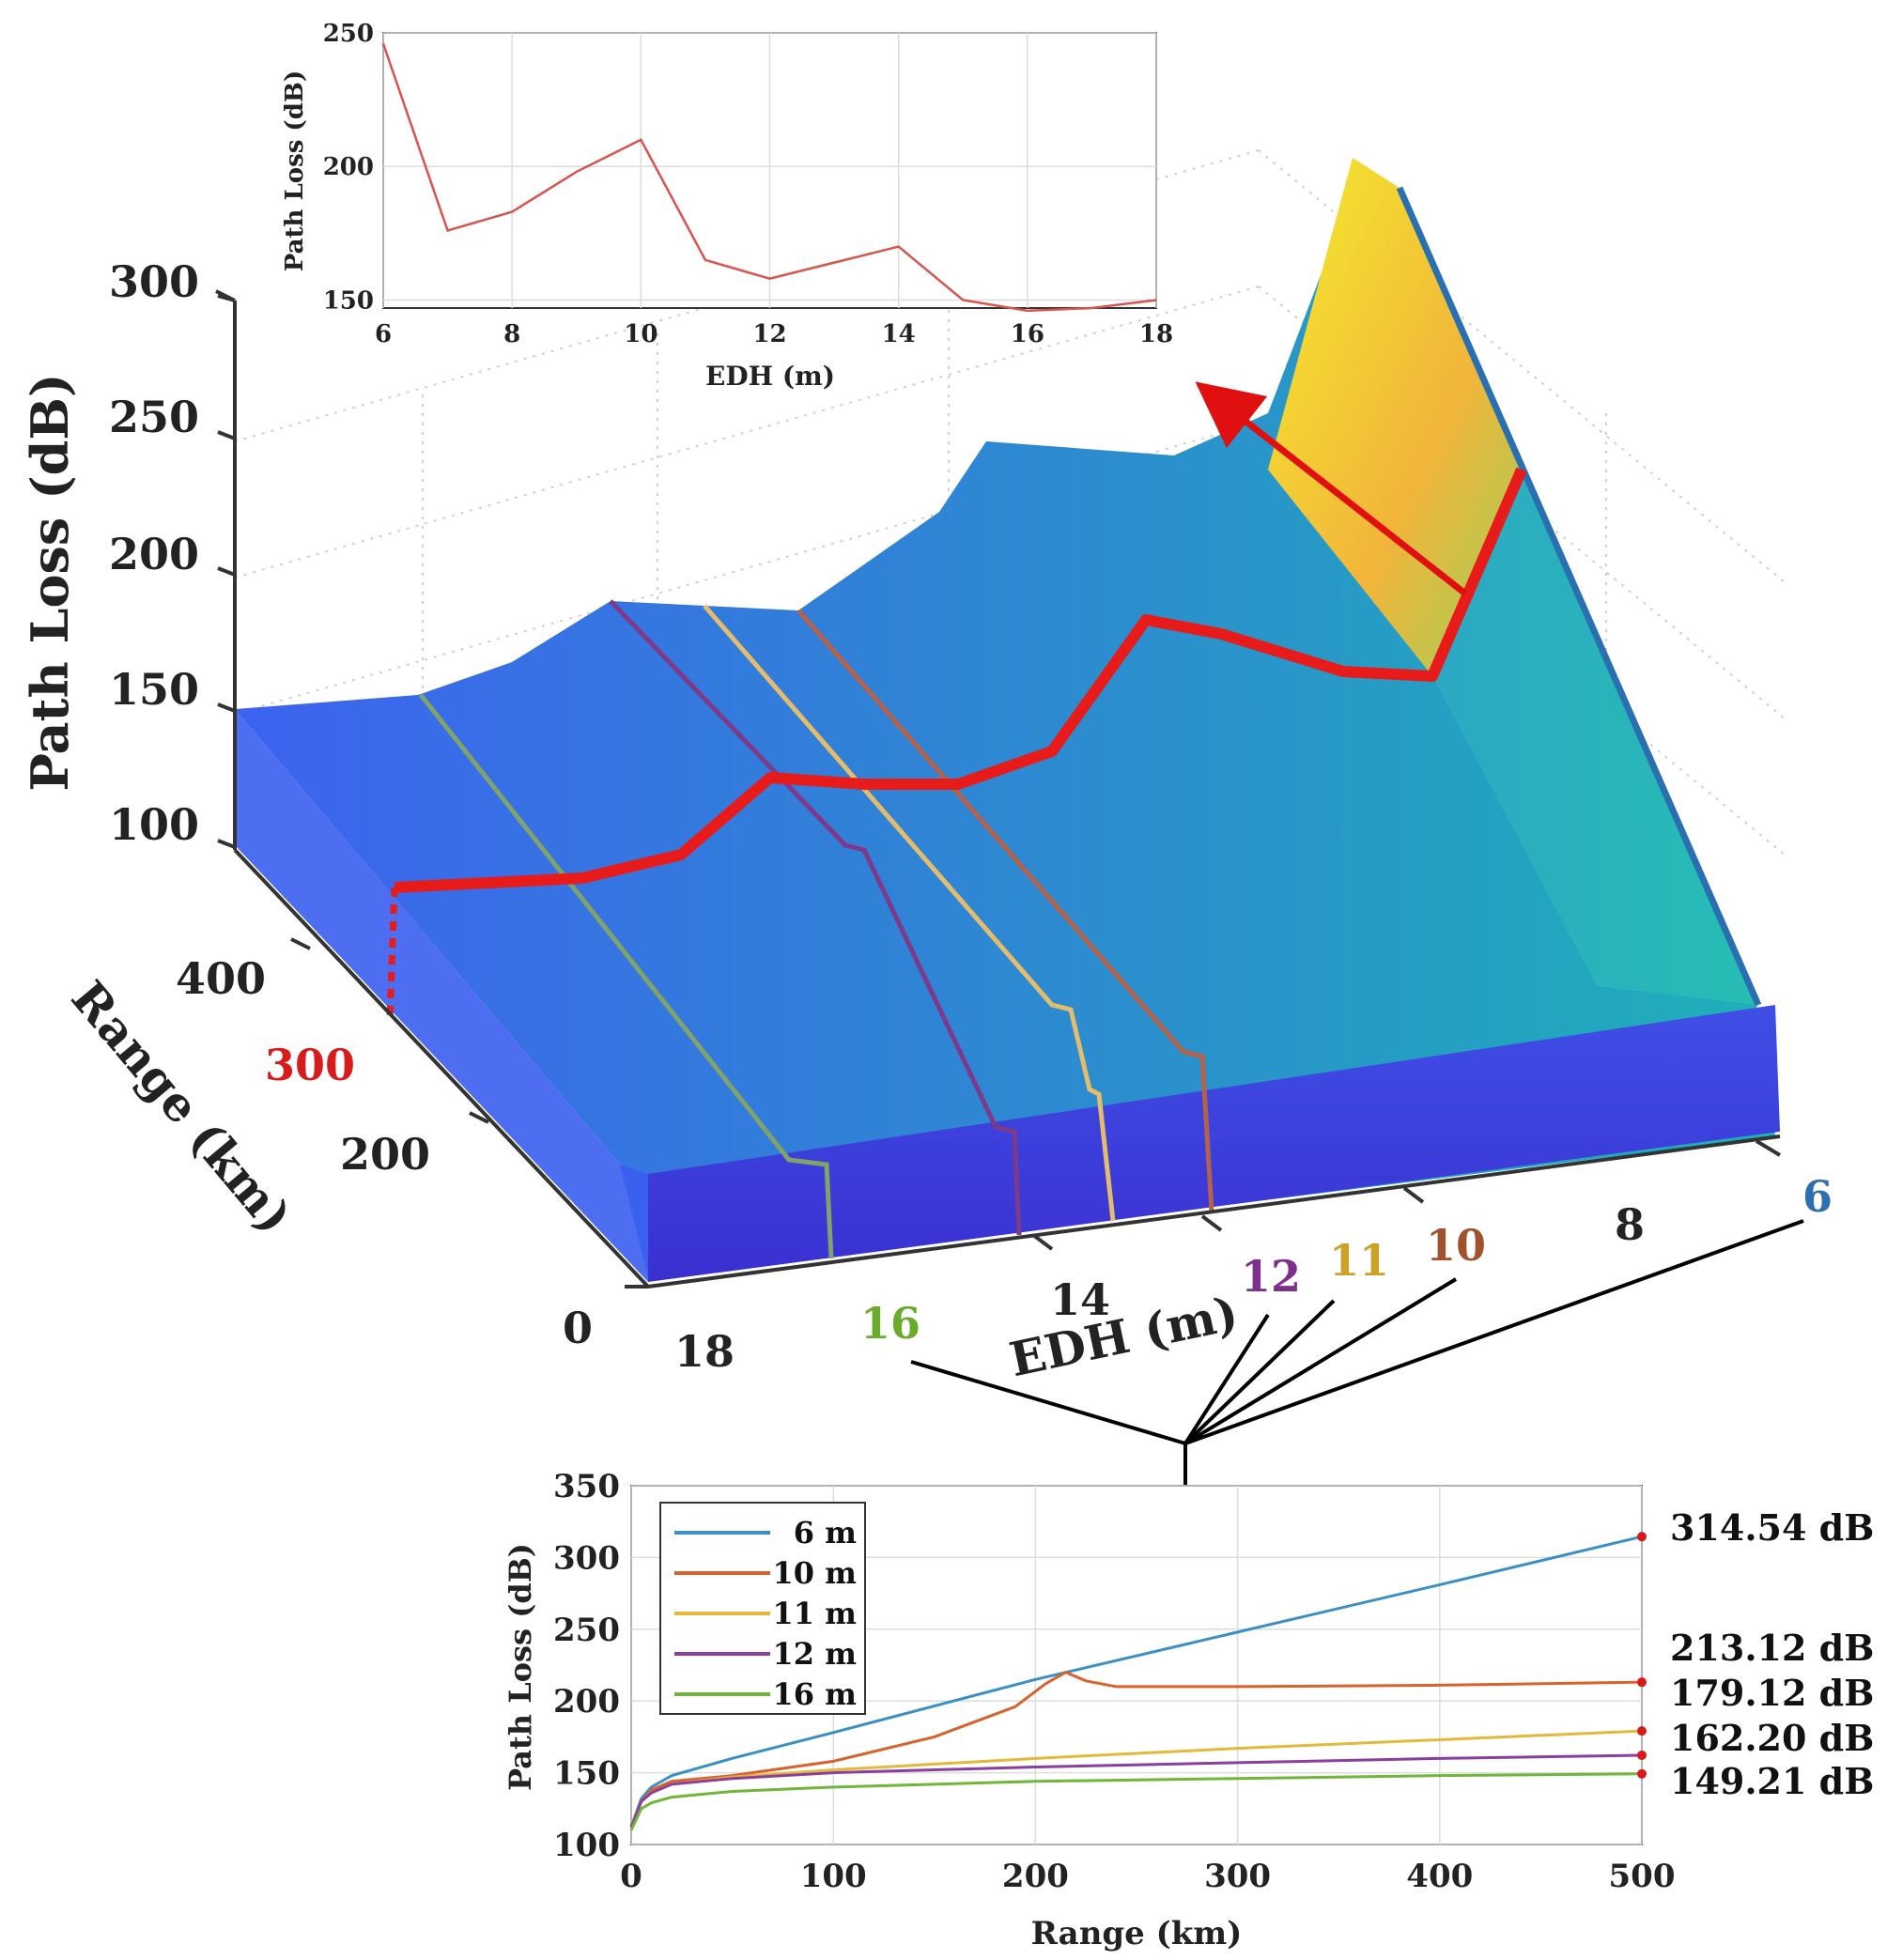 The height and width of the screenshot is (1960, 1887). I want to click on legend-label: 12 m, so click(814, 1654).